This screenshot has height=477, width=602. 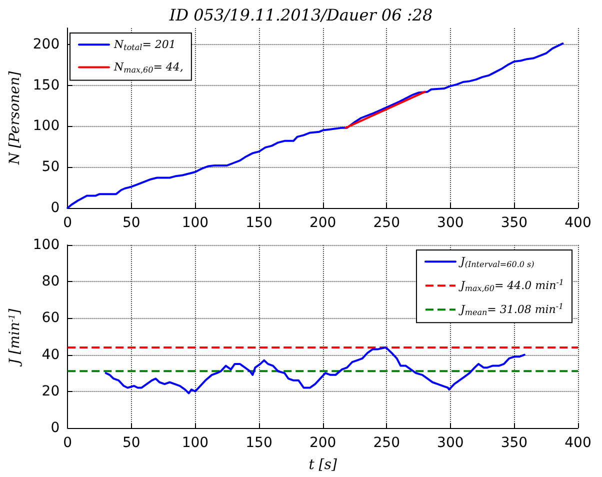 I want to click on y-tick-label: 60, so click(x=51, y=318).